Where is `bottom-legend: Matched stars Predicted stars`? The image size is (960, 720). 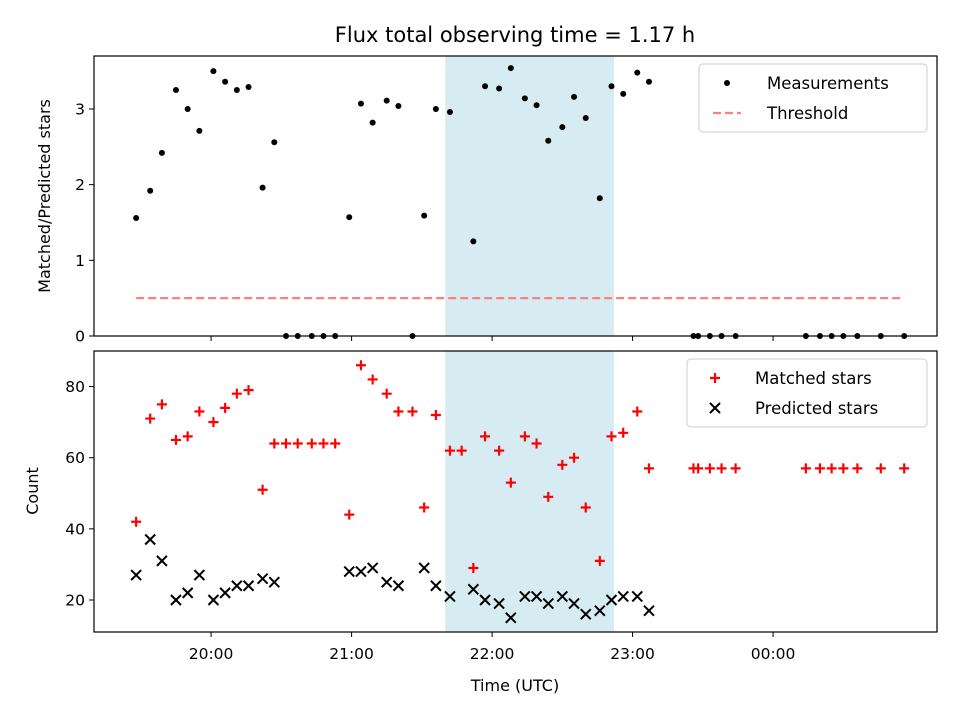 bottom-legend: Matched stars Predicted stars is located at coordinates (807, 393).